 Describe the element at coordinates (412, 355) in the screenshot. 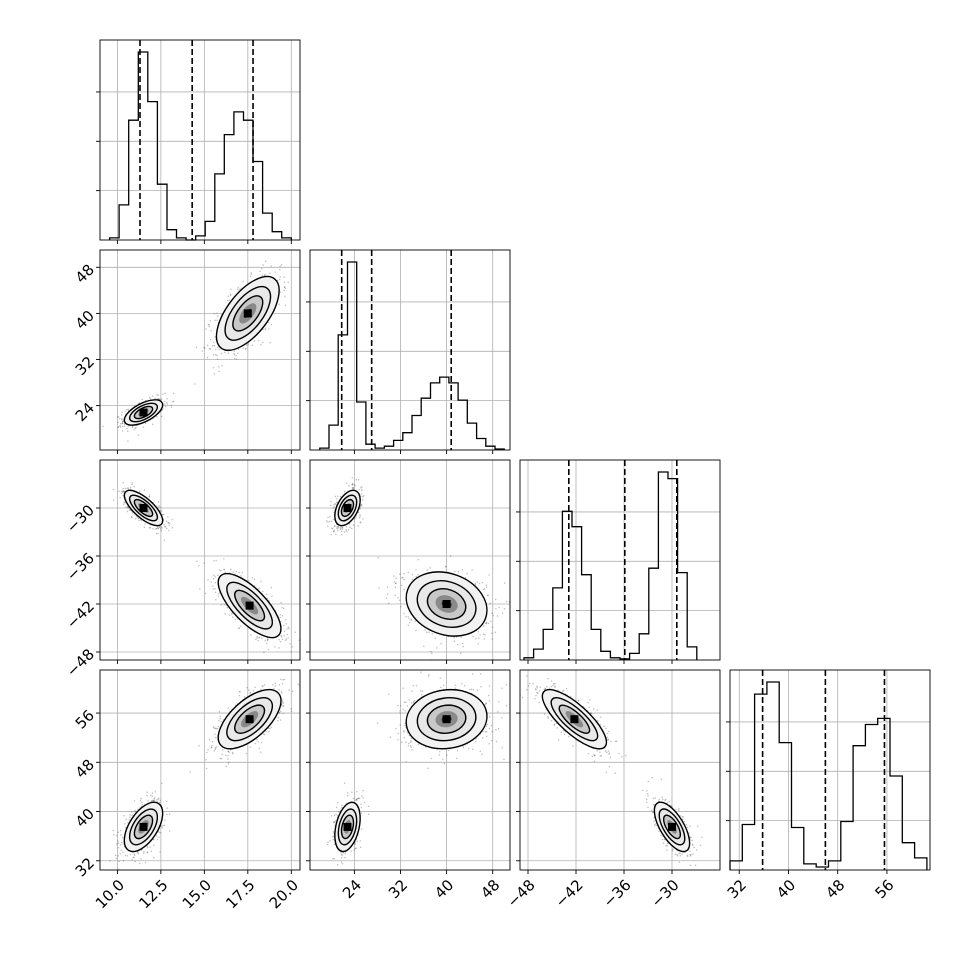

I see `histogram-step` at that location.